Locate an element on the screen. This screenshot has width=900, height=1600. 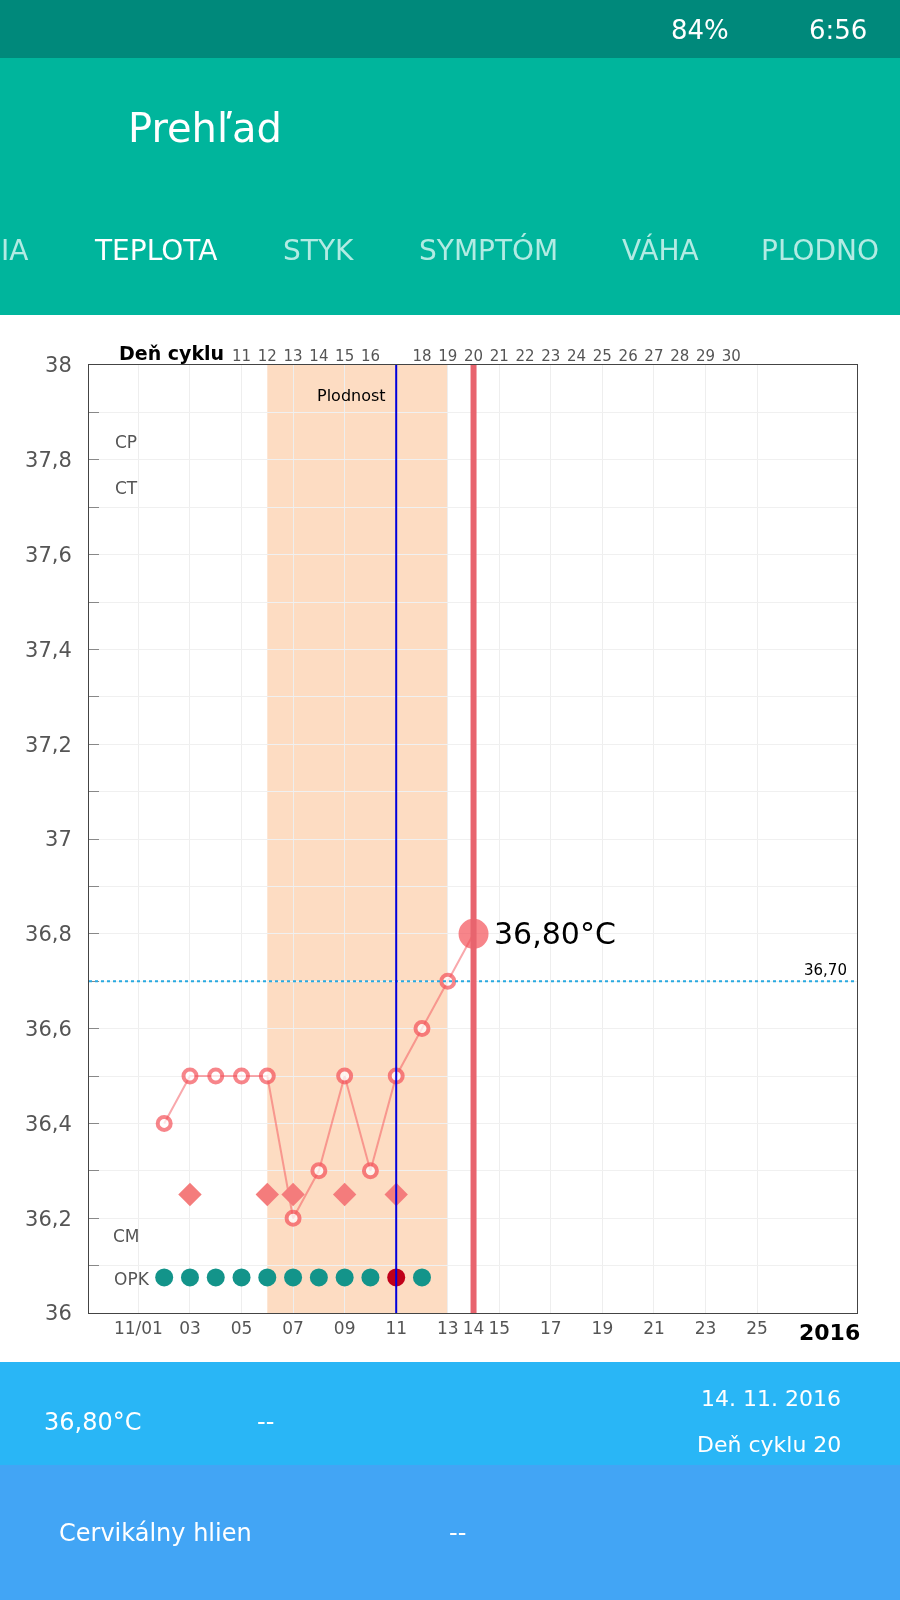
annotation: CM is located at coordinates (126, 1236).